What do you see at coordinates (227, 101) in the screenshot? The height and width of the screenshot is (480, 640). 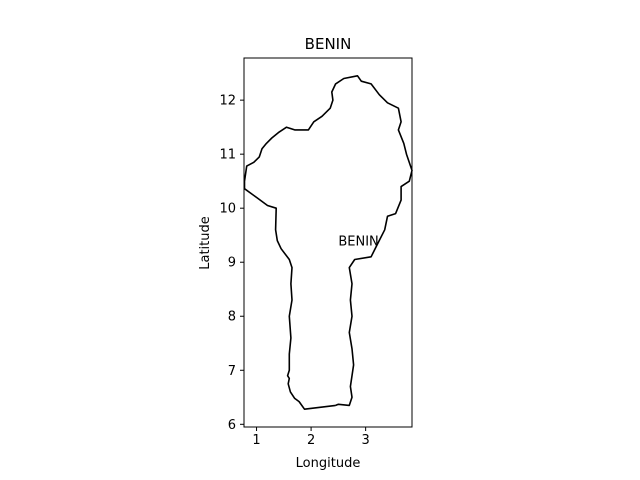 I see `y-tick-label: 12` at bounding box center [227, 101].